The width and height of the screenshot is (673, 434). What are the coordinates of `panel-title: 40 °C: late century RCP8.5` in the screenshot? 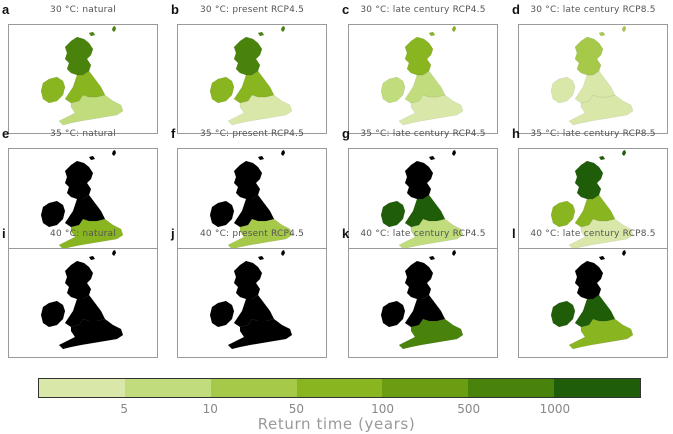 It's located at (593, 234).